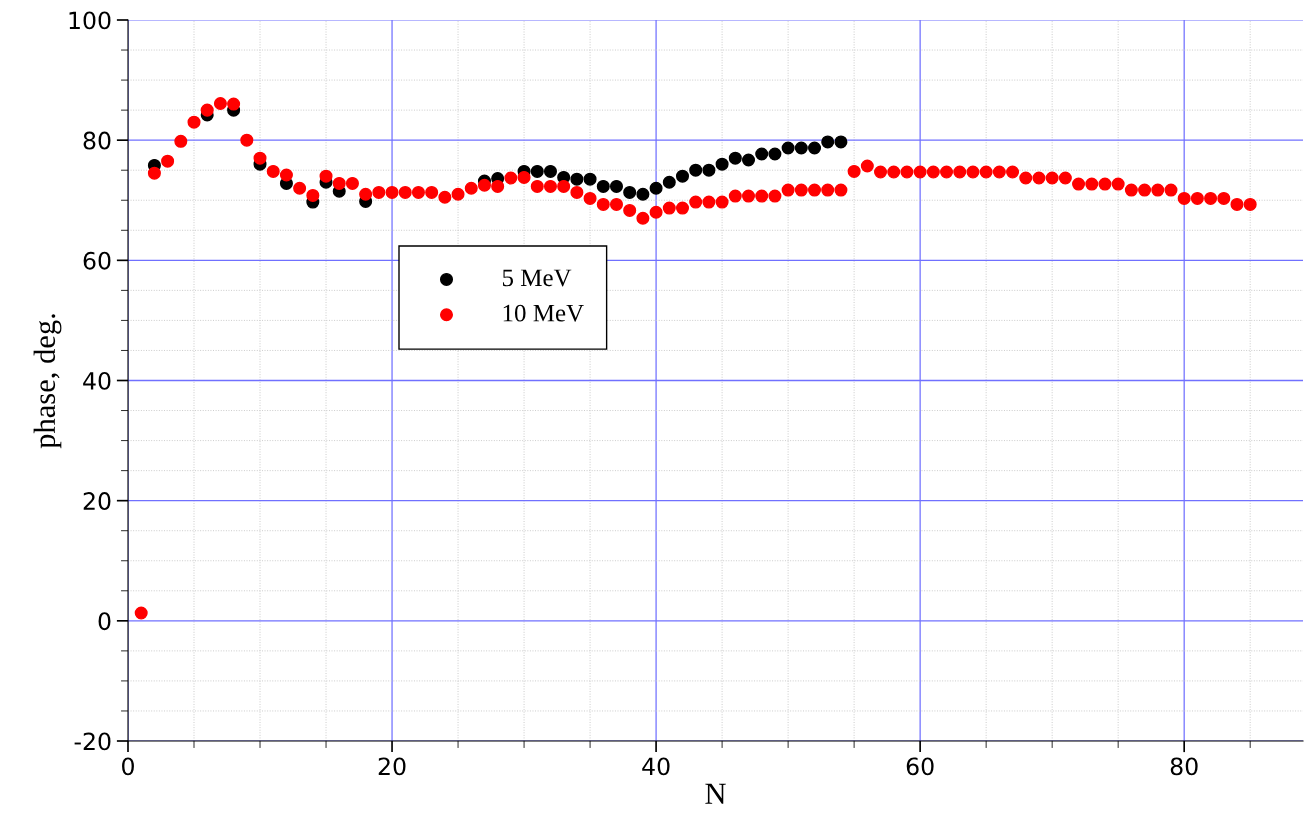  Describe the element at coordinates (715, 793) in the screenshot. I see `x-axis-title: N` at that location.